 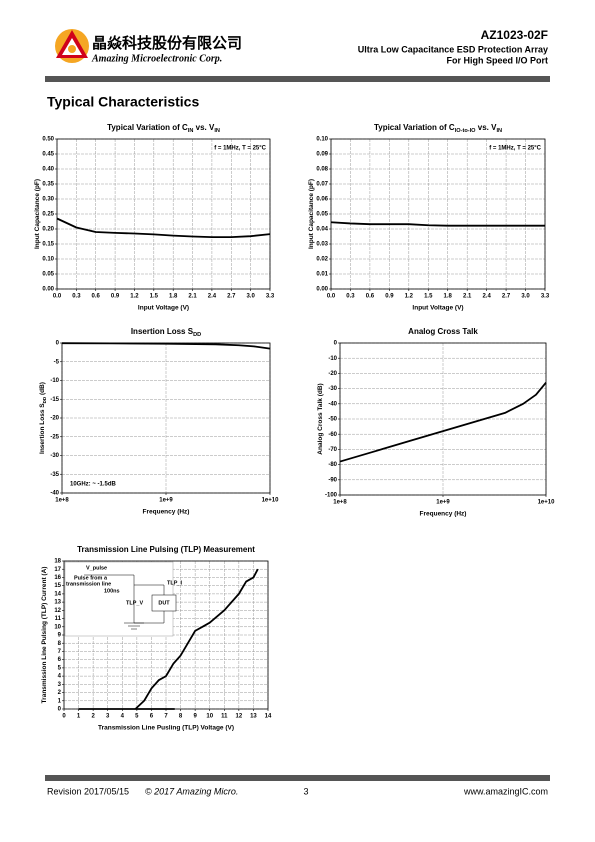 What do you see at coordinates (505, 791) in the screenshot?
I see `website: www.amazingIC.com` at bounding box center [505, 791].